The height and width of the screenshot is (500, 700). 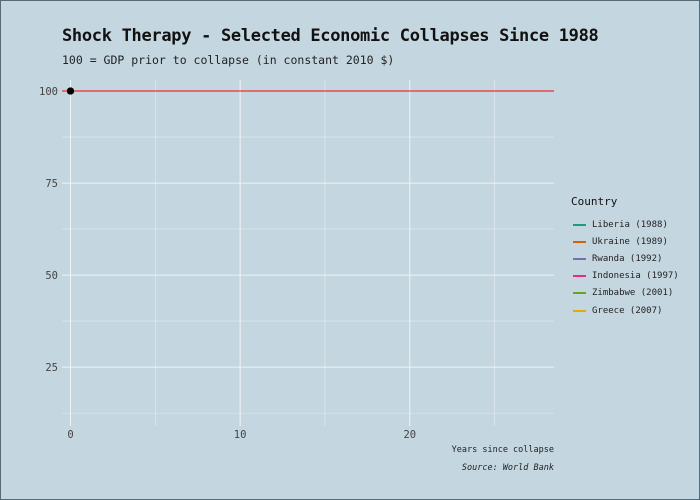 I want to click on x-axis-label: Years since collapse, so click(x=503, y=450).